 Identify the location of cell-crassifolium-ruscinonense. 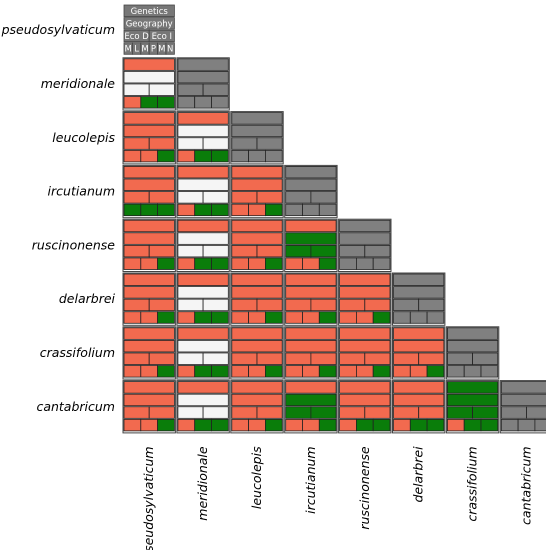
(365, 353).